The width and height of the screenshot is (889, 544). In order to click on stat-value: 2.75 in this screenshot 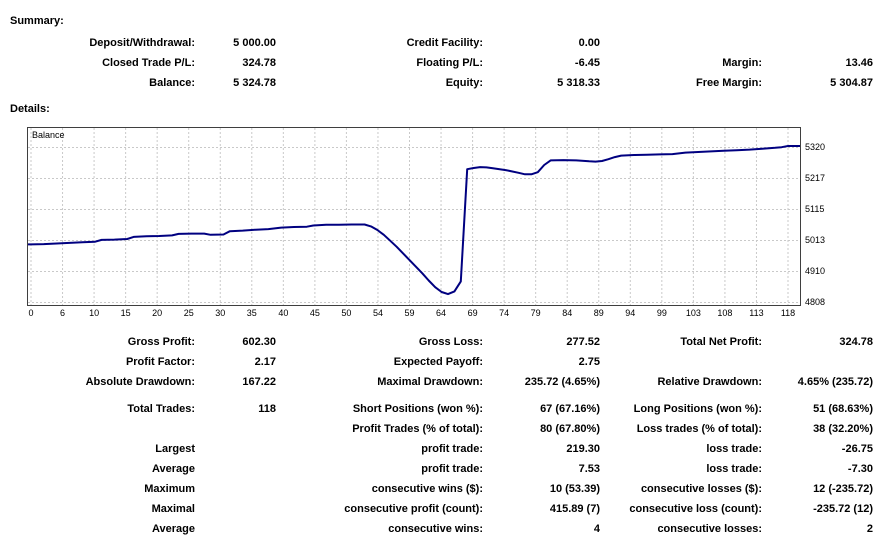, I will do `click(589, 362)`.